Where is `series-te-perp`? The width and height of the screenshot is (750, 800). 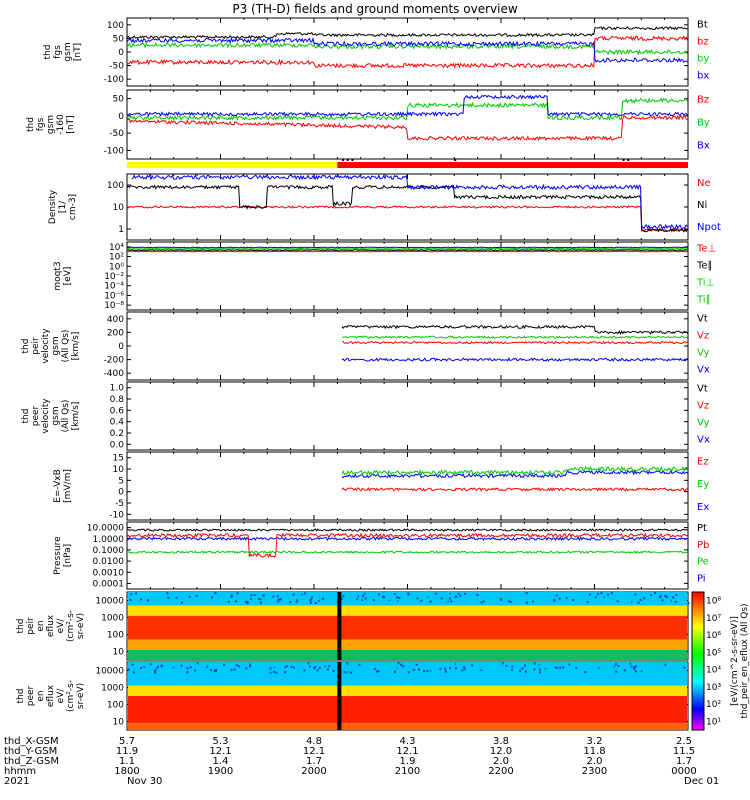
series-te-perp is located at coordinates (407, 251).